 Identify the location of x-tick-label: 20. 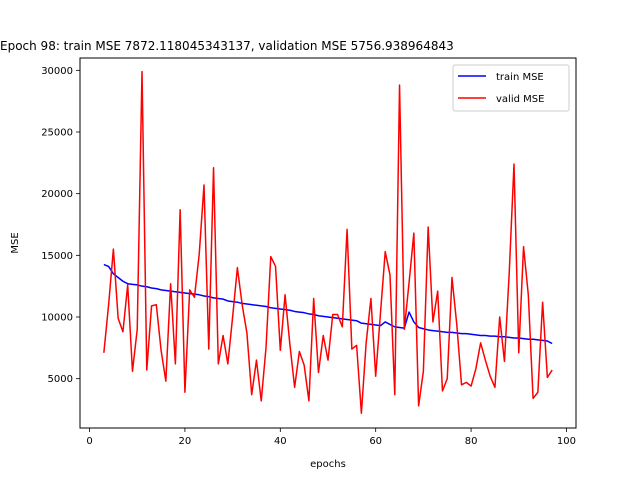
(185, 441).